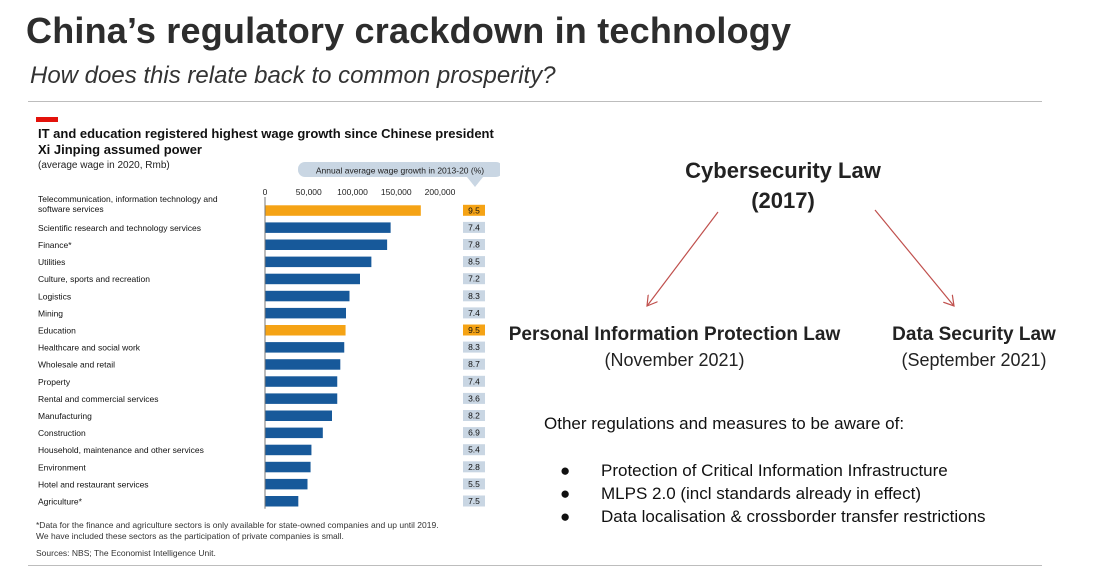 The height and width of the screenshot is (571, 1101). I want to click on x-tick-label: 50,000, so click(309, 192).